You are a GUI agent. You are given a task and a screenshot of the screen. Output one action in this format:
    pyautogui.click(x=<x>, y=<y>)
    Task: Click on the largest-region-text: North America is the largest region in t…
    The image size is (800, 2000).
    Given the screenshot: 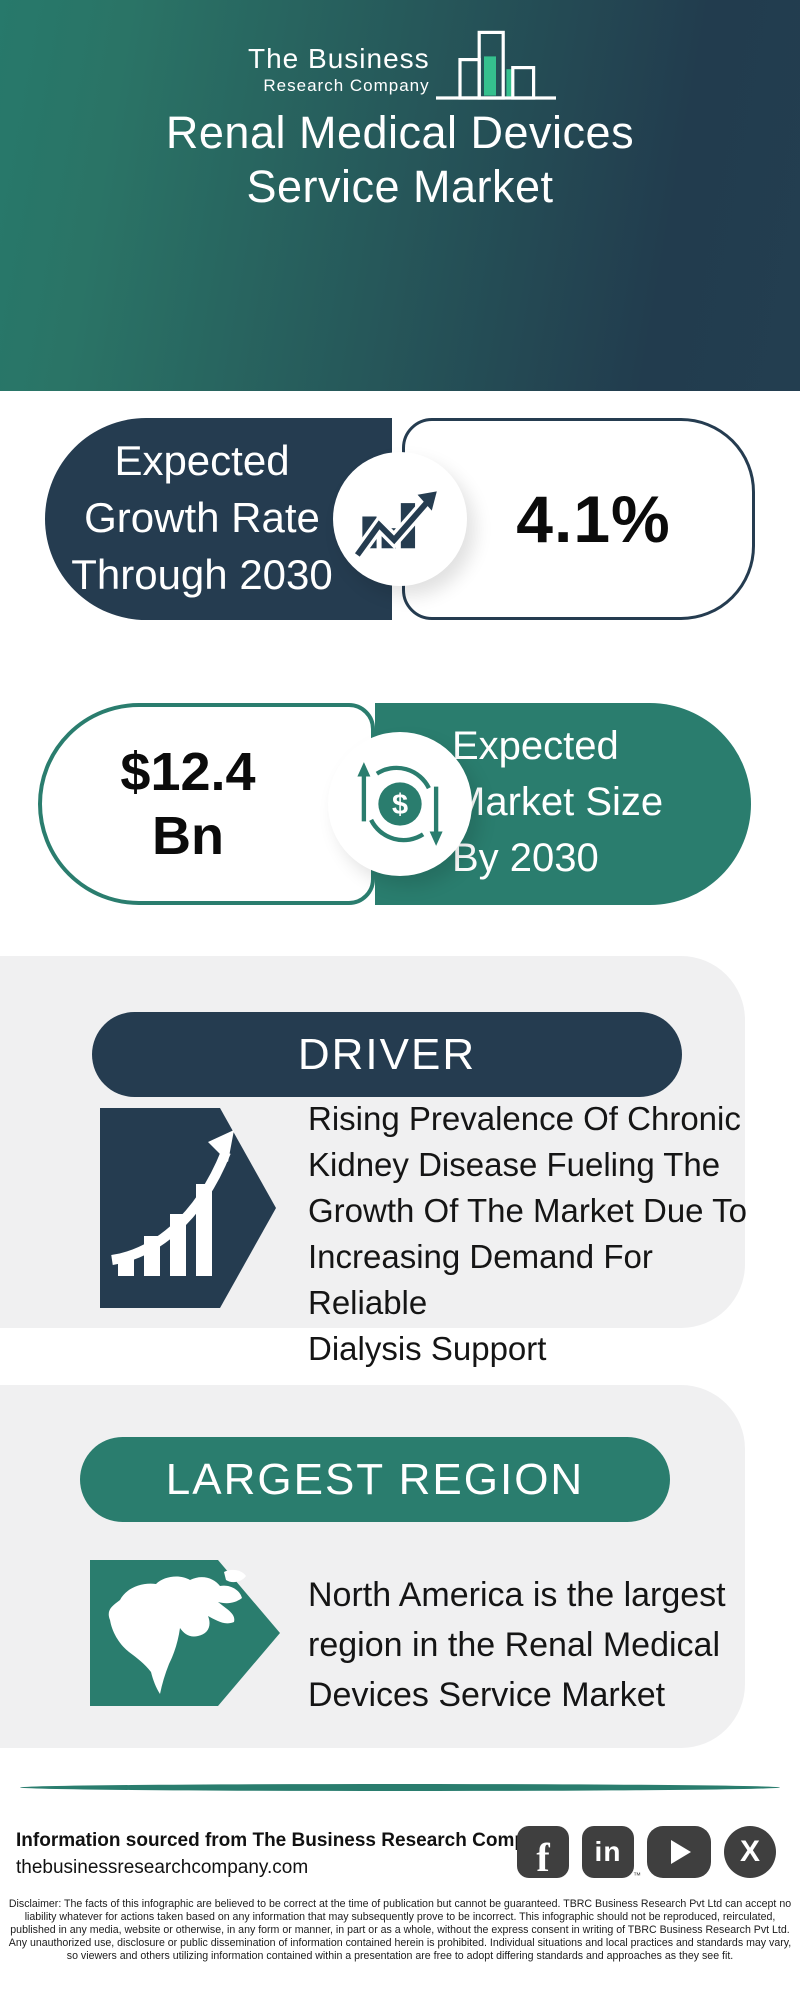 What is the action you would take?
    pyautogui.click(x=528, y=1645)
    